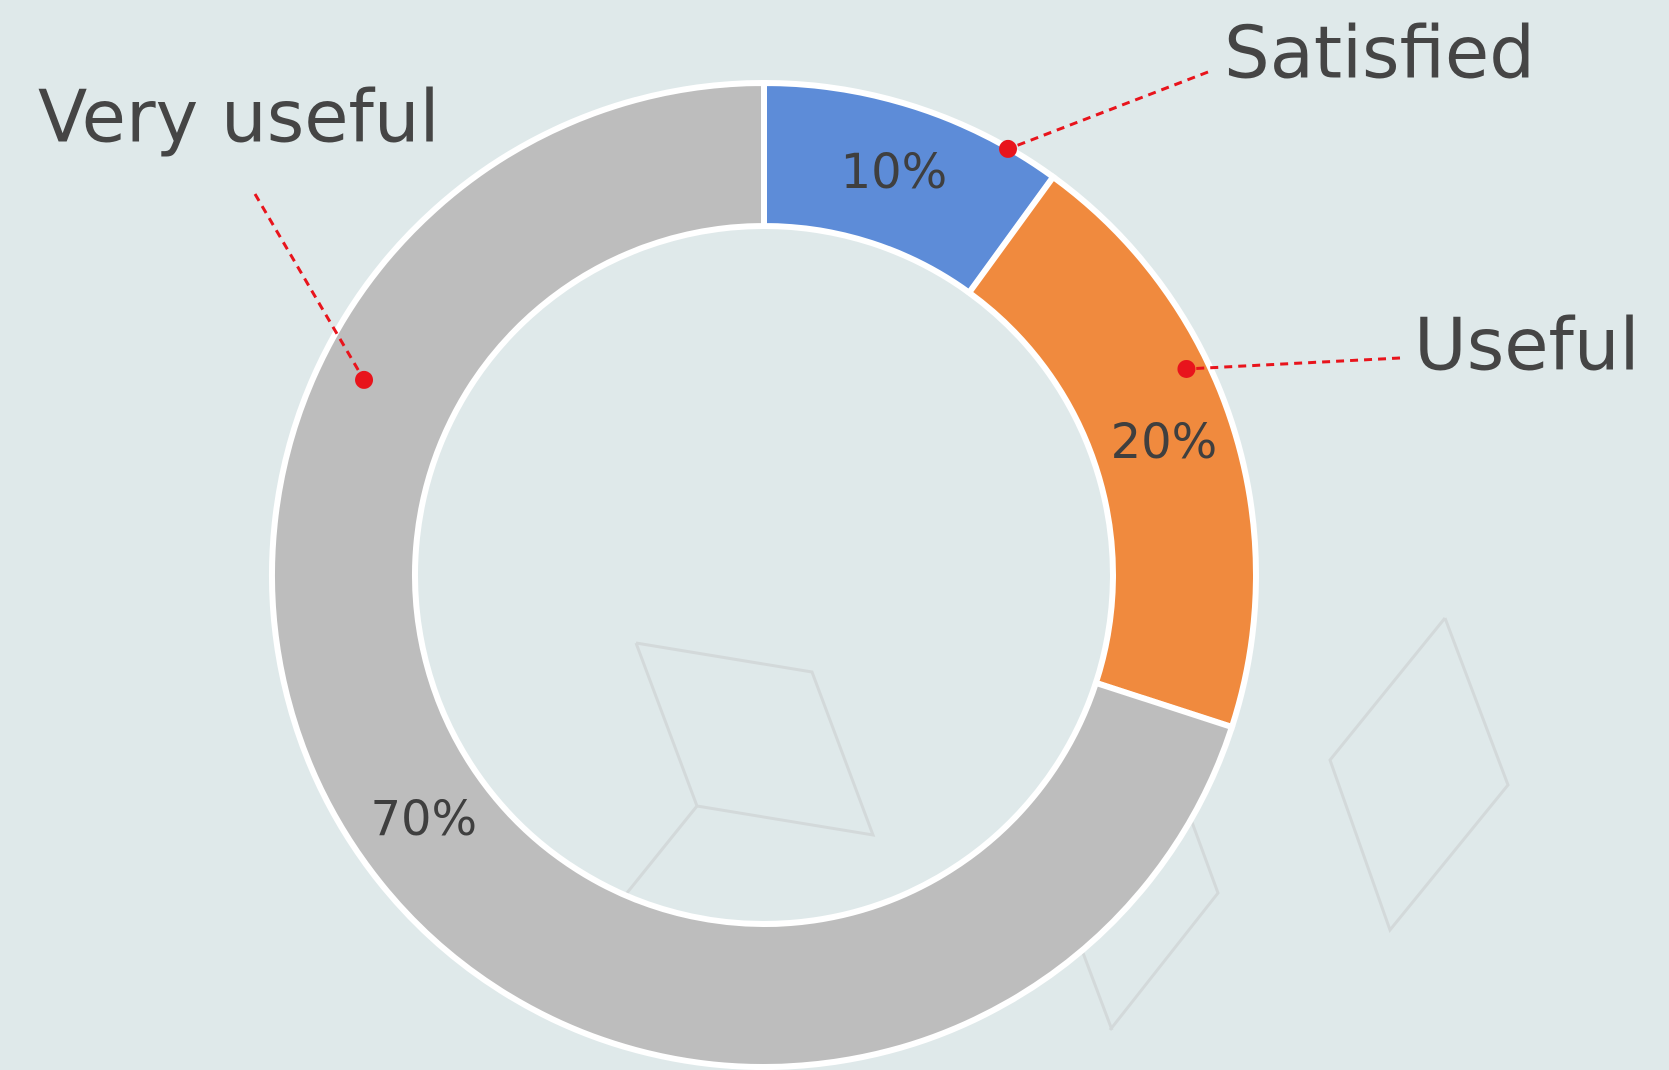  What do you see at coordinates (1527, 345) in the screenshot?
I see `category-label: Useful` at bounding box center [1527, 345].